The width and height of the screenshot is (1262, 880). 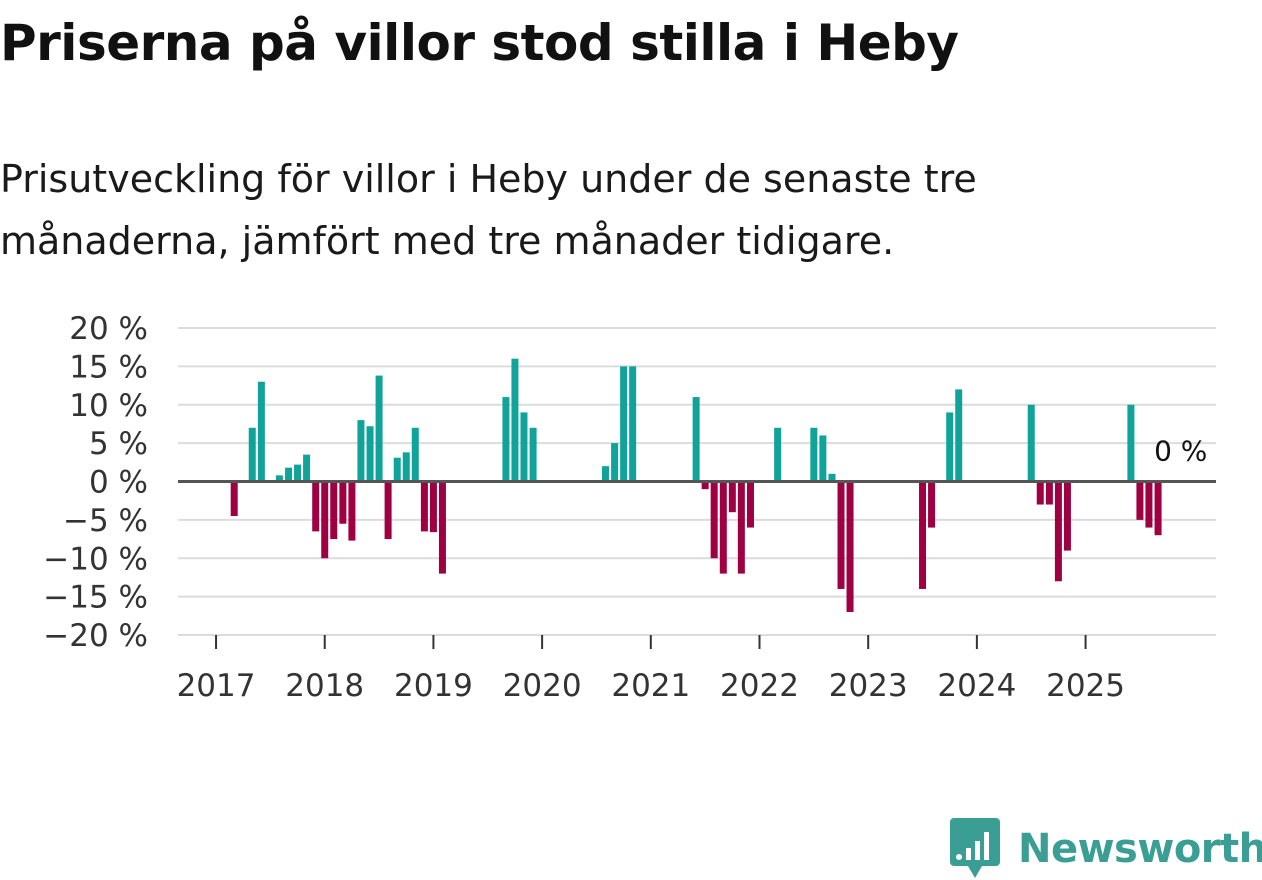 I want to click on y-tick-label: −20 %, so click(x=95, y=636).